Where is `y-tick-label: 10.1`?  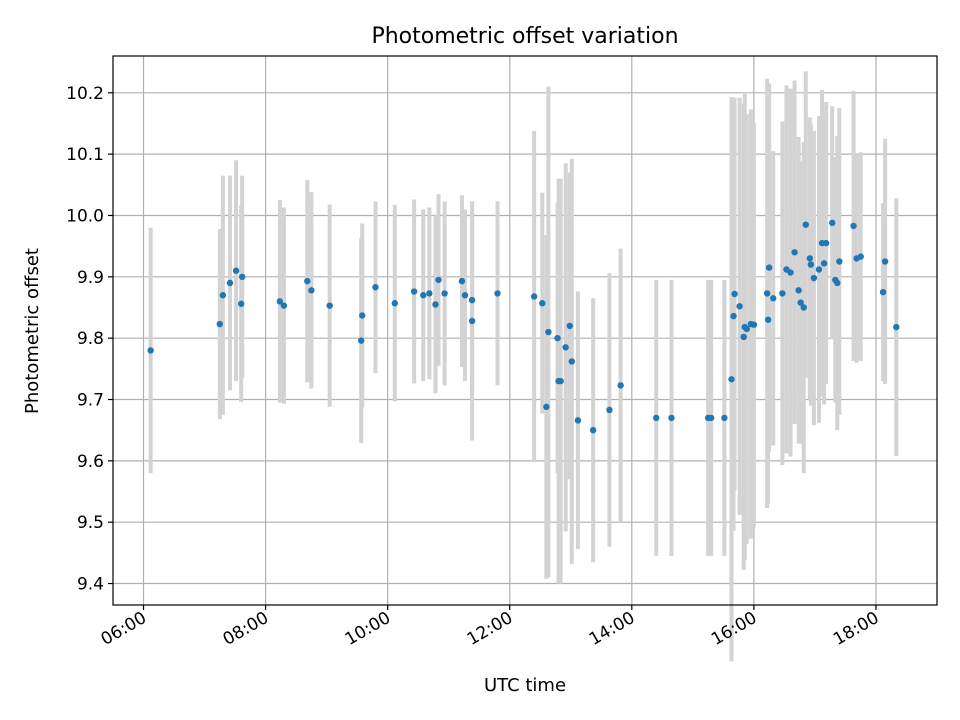
y-tick-label: 10.1 is located at coordinates (85, 155).